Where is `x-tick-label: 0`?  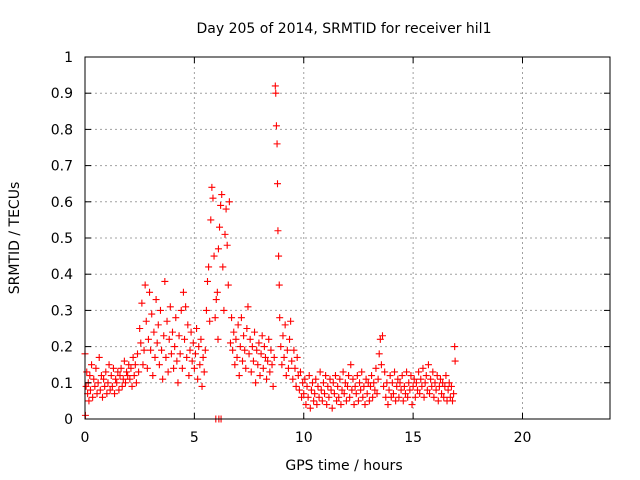 x-tick-label: 0 is located at coordinates (85, 438).